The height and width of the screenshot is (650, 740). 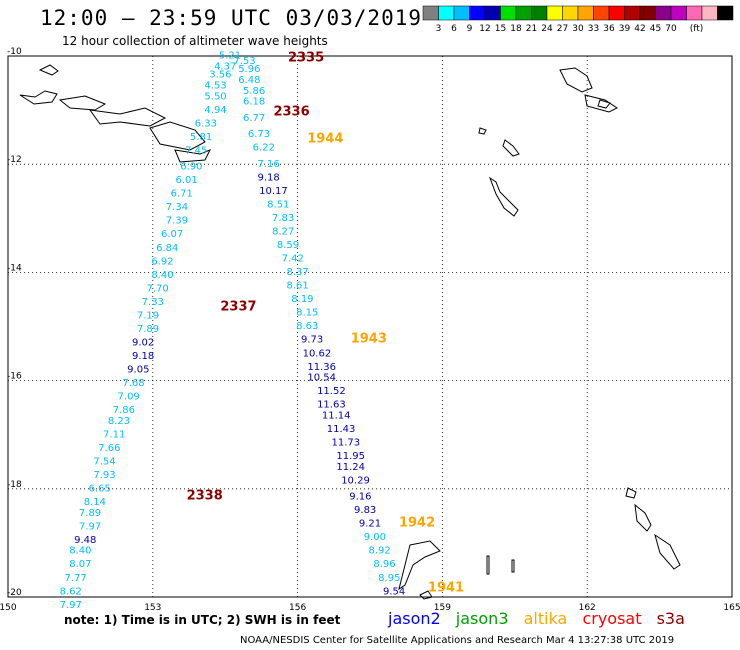 What do you see at coordinates (119, 421) in the screenshot?
I see `wave-height-label: 8.23` at bounding box center [119, 421].